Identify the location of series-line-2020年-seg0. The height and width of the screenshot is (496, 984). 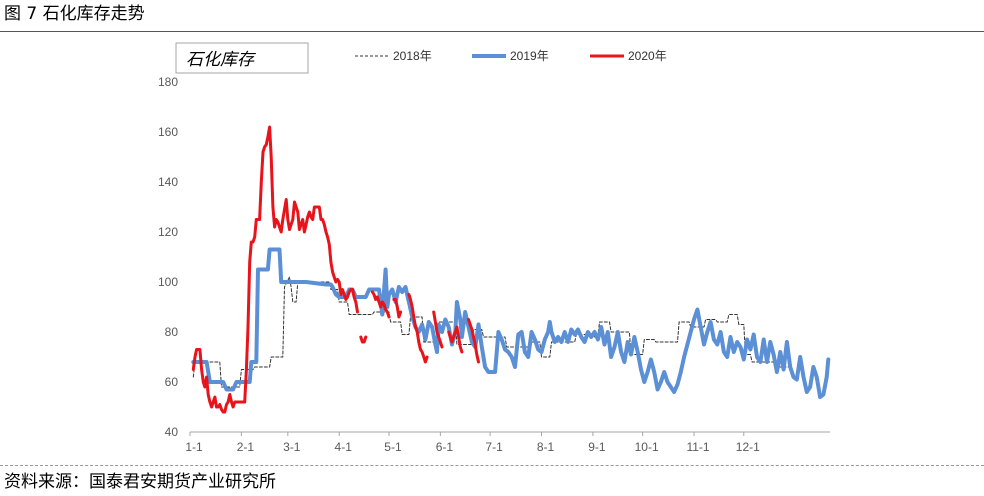
(275, 269).